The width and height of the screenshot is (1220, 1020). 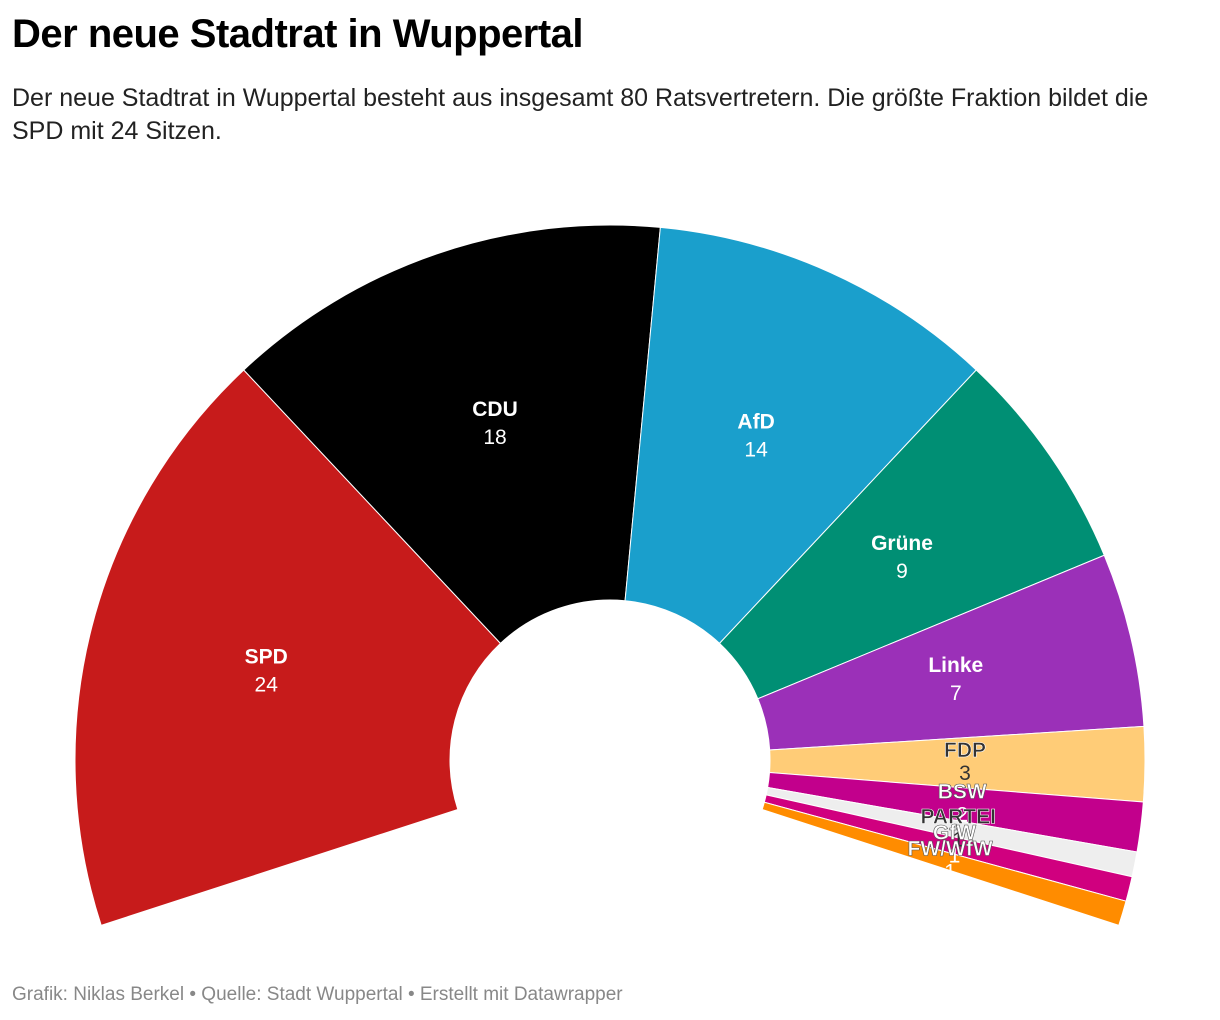 What do you see at coordinates (965, 750) in the screenshot?
I see `label-fdp: FDP` at bounding box center [965, 750].